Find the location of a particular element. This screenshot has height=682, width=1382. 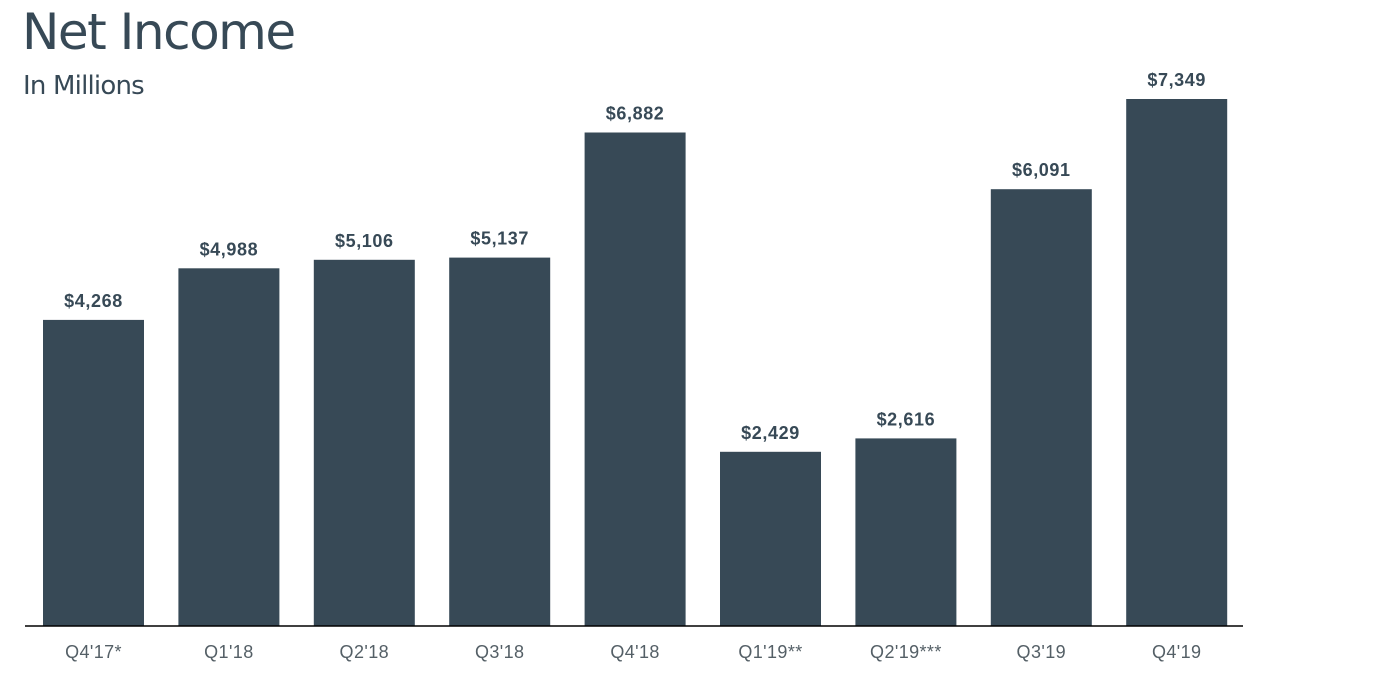

x-tick-label: Q2'19*** is located at coordinates (906, 652).